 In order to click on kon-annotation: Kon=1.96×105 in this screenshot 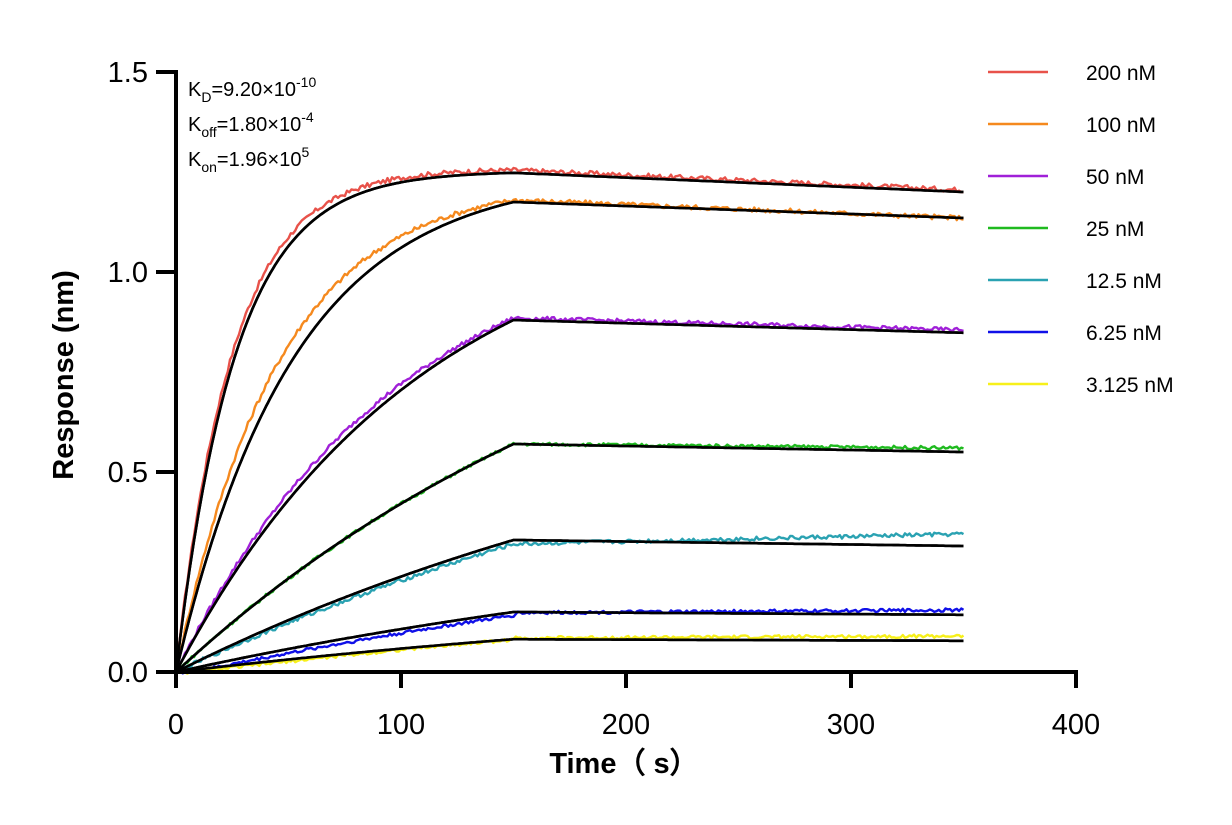, I will do `click(248, 159)`.